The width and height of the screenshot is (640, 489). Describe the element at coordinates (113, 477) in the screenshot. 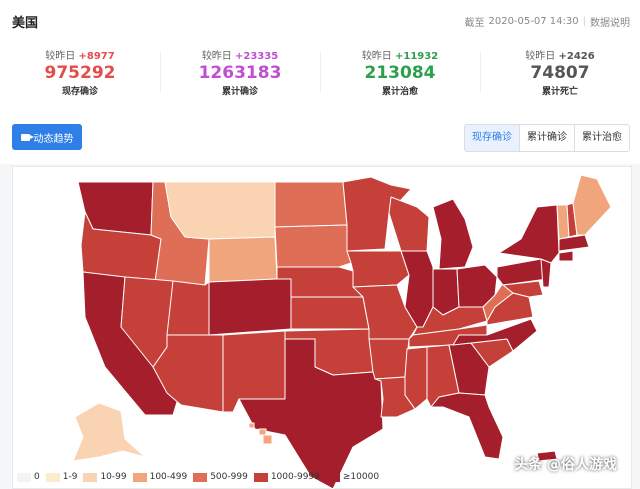

I see `legend-label: 10-99` at that location.